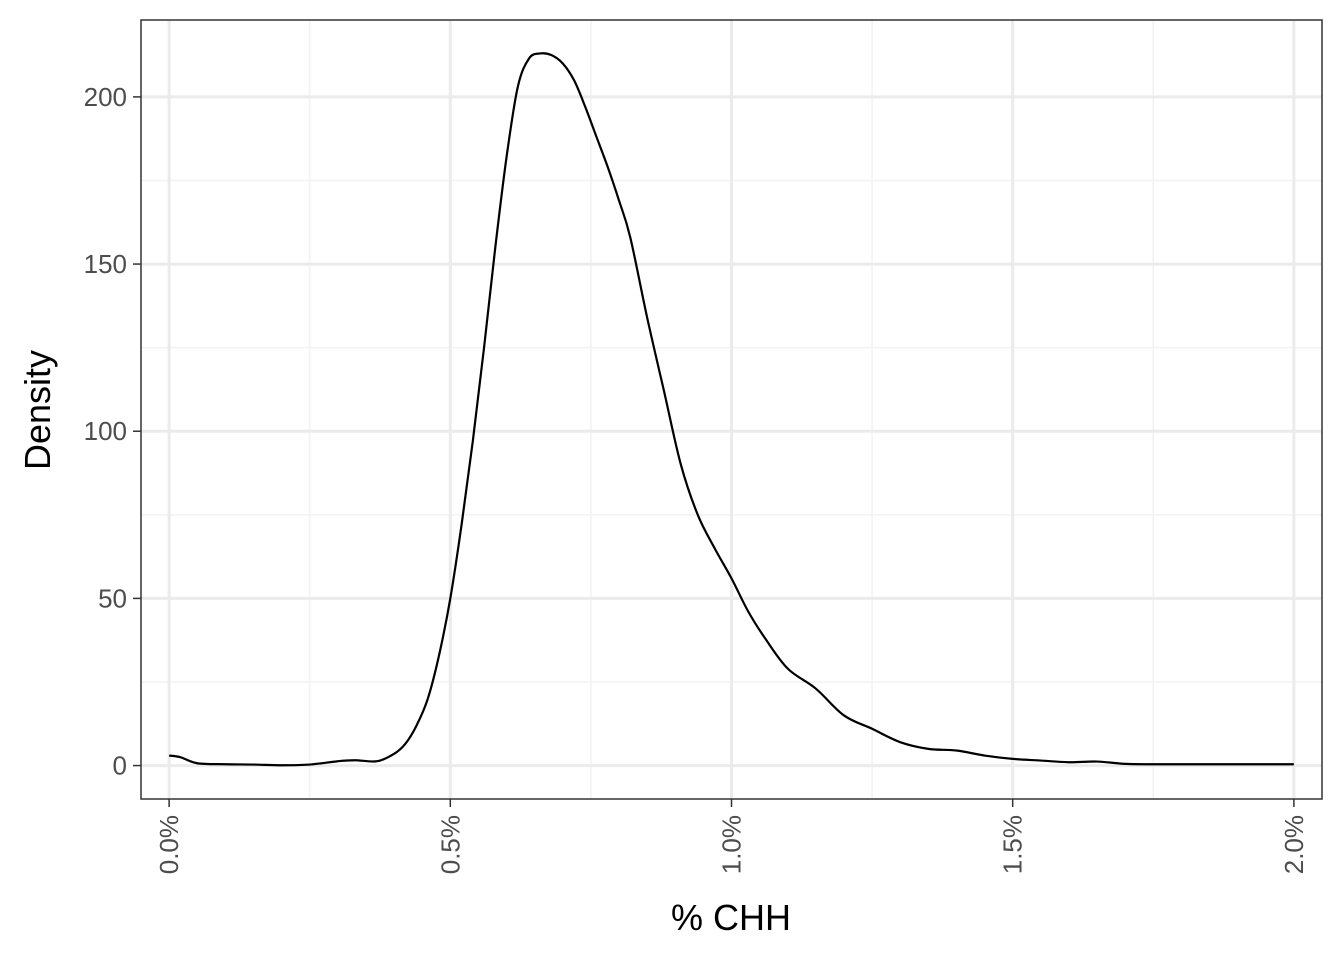  What do you see at coordinates (105, 264) in the screenshot?
I see `y-tick-label: 150` at bounding box center [105, 264].